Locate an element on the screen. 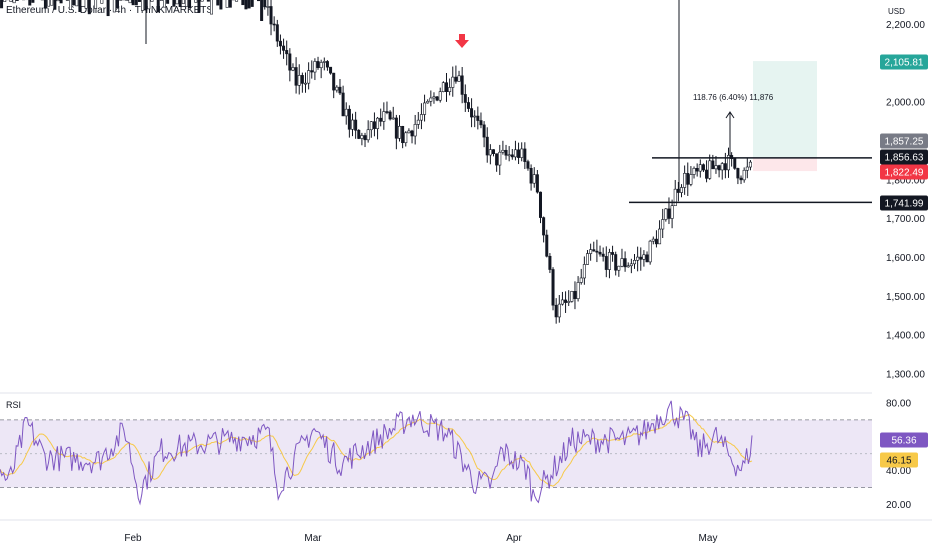 This screenshot has width=932, height=550. price-tag: 1,856.63 is located at coordinates (904, 158).